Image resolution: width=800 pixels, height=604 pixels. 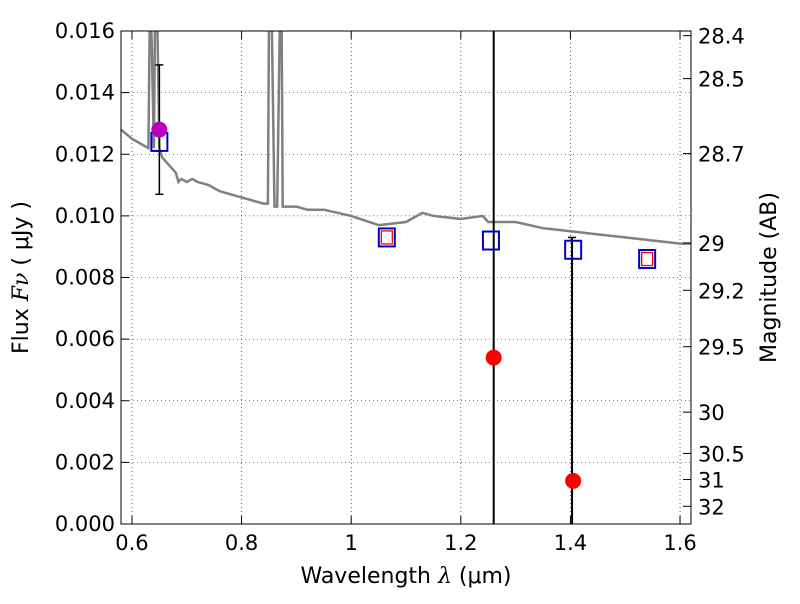 What do you see at coordinates (131, 543) in the screenshot?
I see `x-tick-label: 0.6` at bounding box center [131, 543].